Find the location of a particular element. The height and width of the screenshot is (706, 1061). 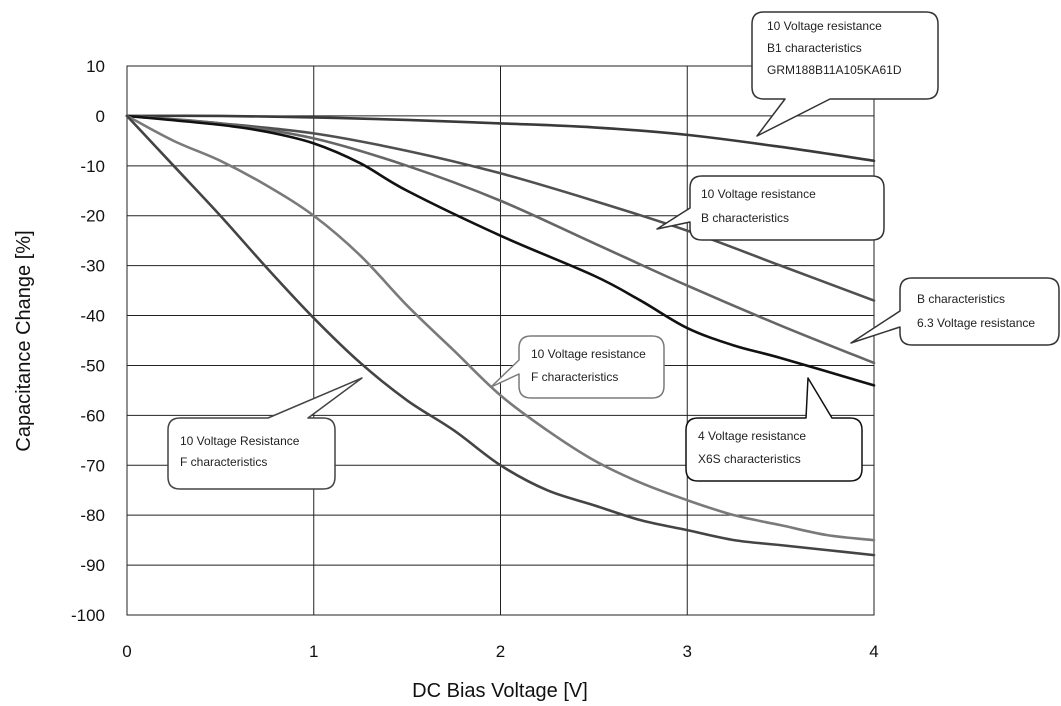

y-tick-label: 10 is located at coordinates (95, 66).